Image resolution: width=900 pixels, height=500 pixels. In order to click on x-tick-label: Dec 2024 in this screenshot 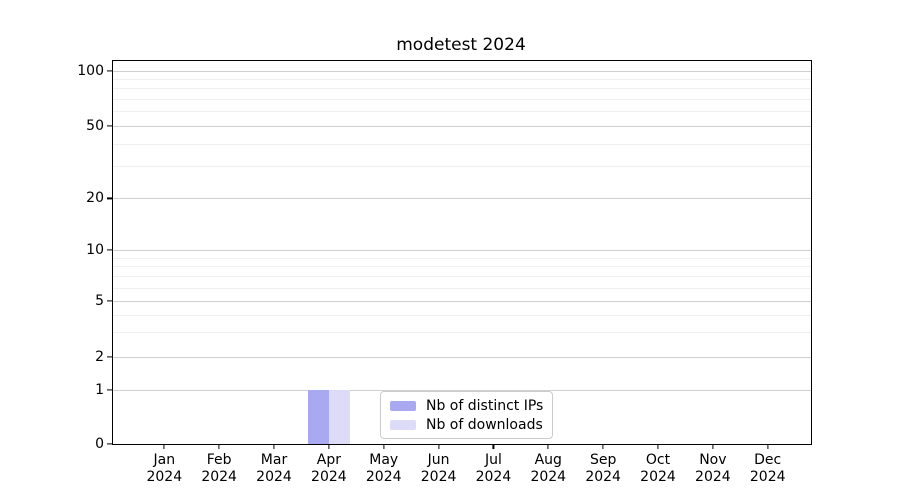, I will do `click(767, 469)`.